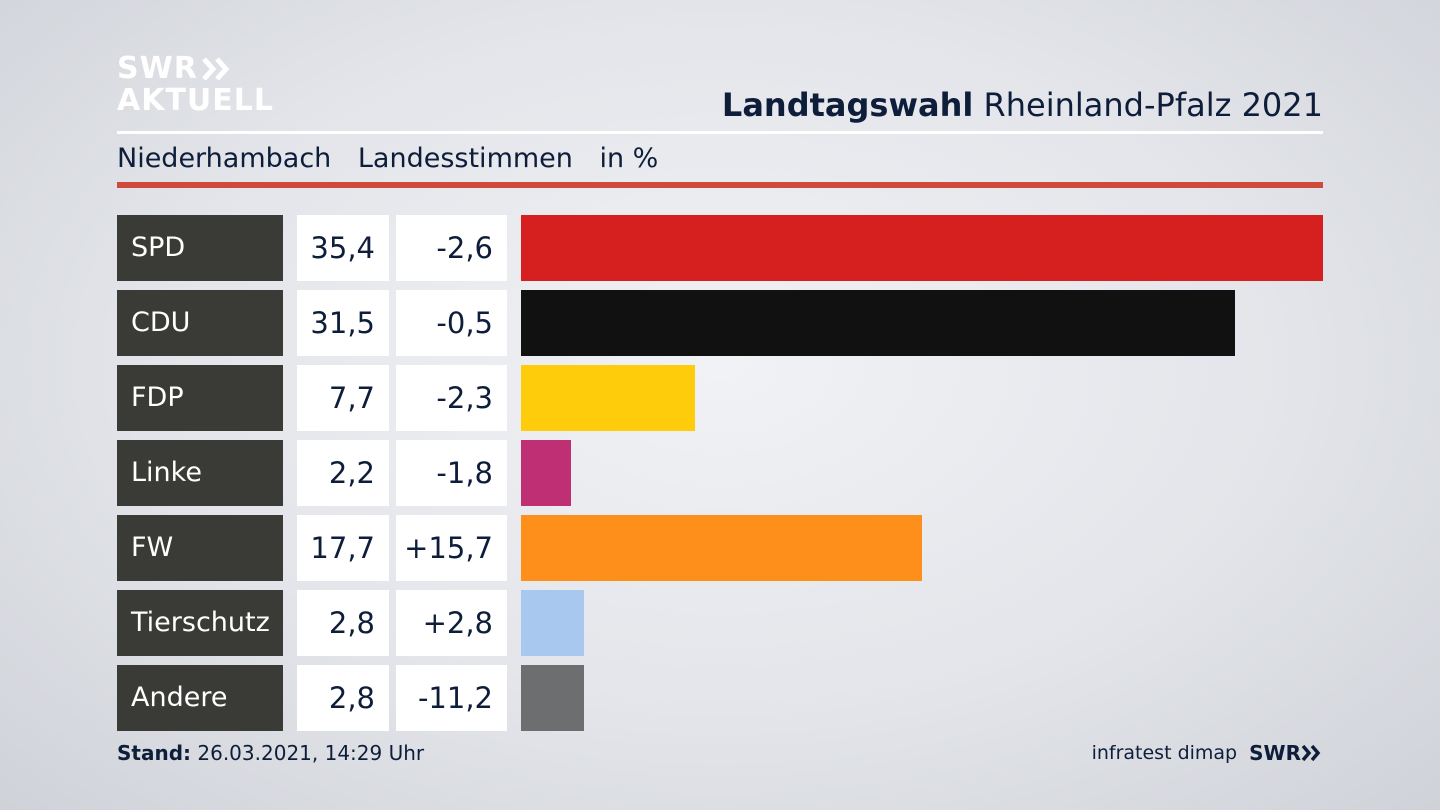  What do you see at coordinates (451, 248) in the screenshot?
I see `party-change: -2,6` at bounding box center [451, 248].